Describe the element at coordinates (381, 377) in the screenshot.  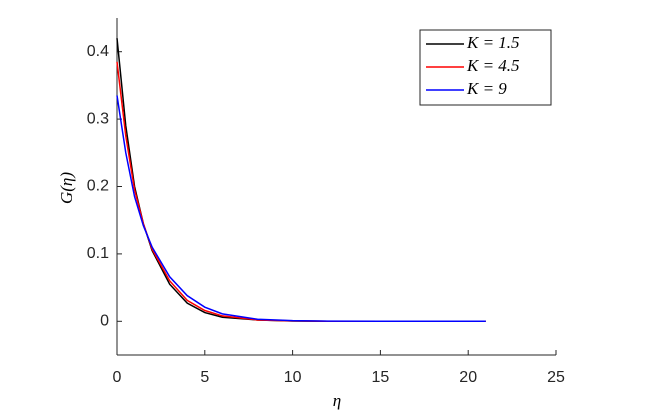
I see `x-tick-label: 15` at that location.